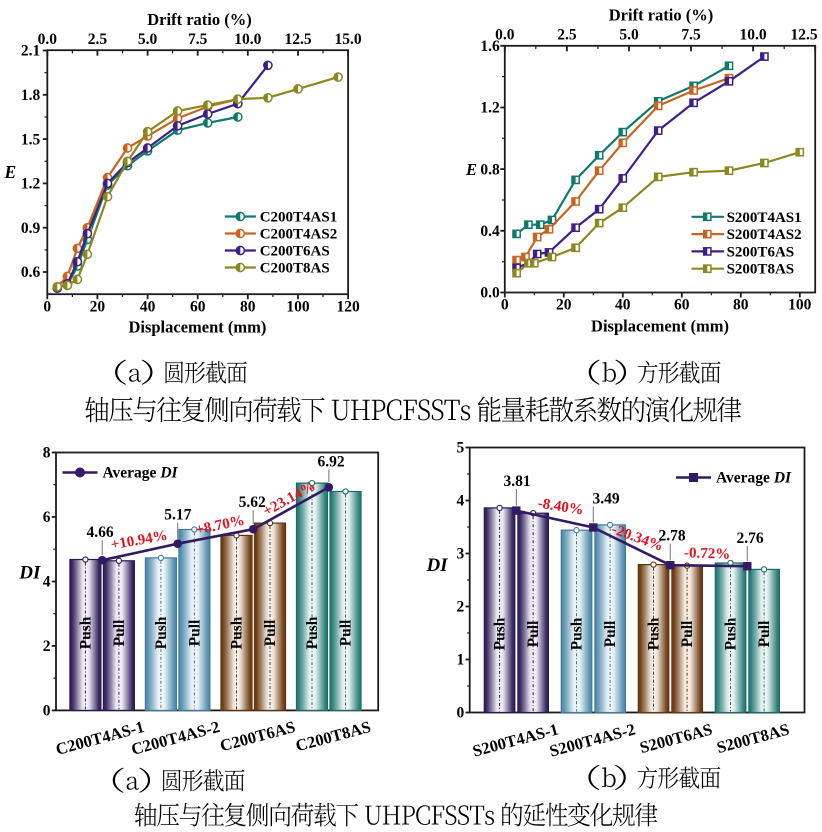 Image resolution: width=822 pixels, height=832 pixels. What do you see at coordinates (490, 169) in the screenshot?
I see `svg-text: 0.8` at bounding box center [490, 169].